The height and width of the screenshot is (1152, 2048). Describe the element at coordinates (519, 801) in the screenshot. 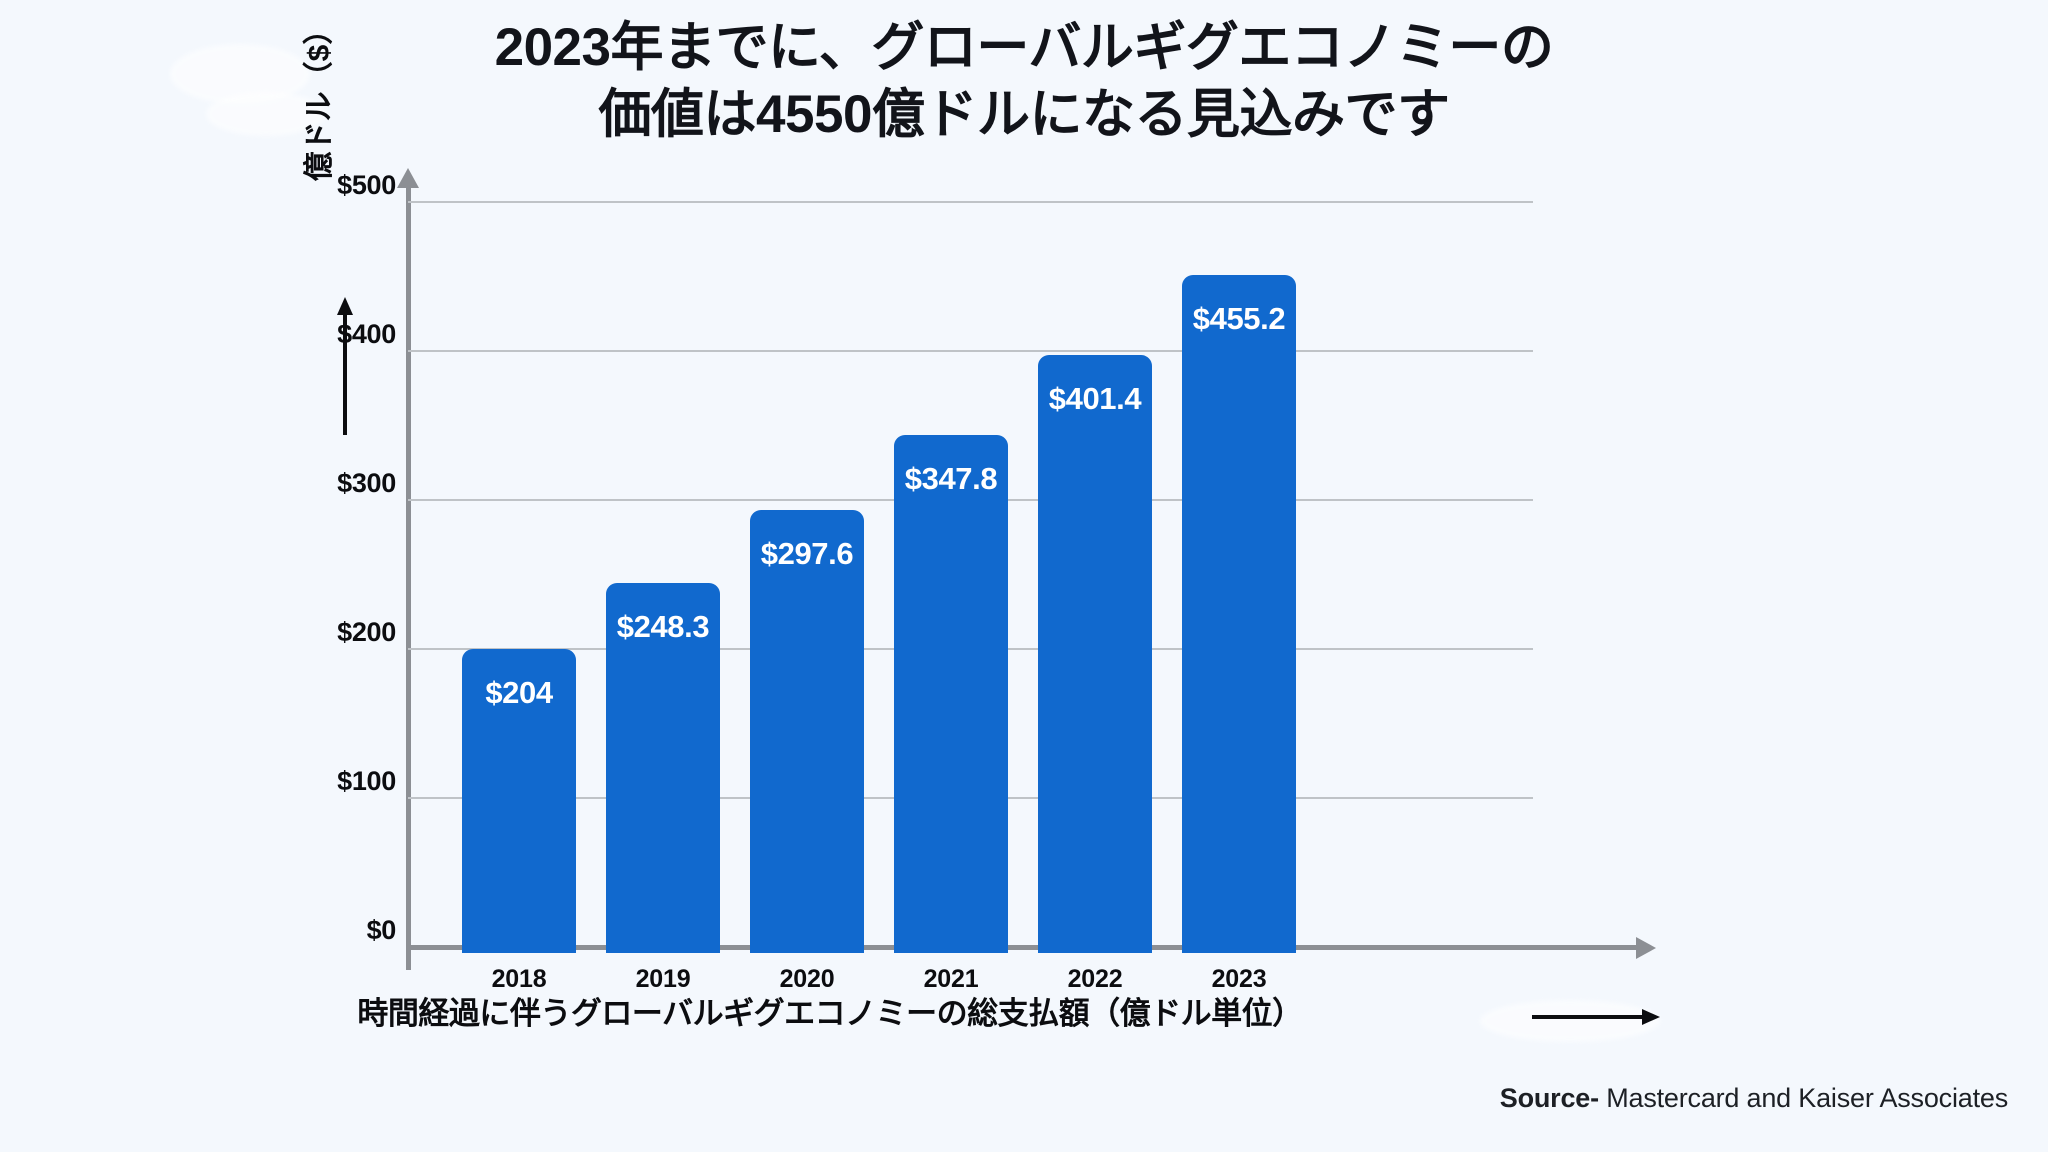

I see `bar-2018: $204` at that location.